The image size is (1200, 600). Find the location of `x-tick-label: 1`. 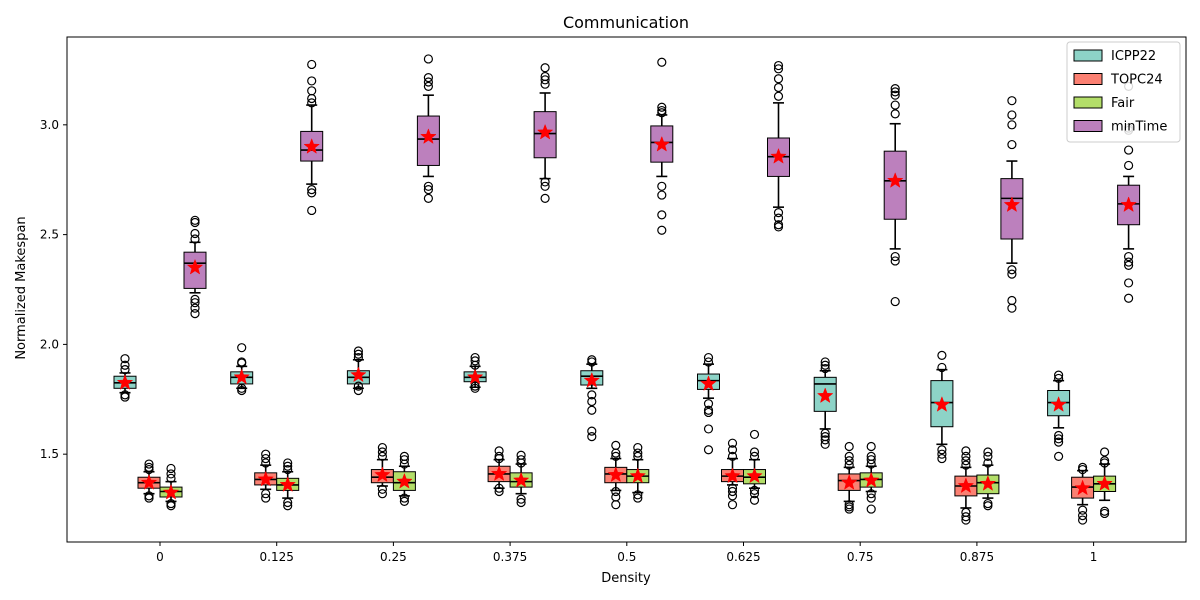

x-tick-label: 1 is located at coordinates (1094, 557).